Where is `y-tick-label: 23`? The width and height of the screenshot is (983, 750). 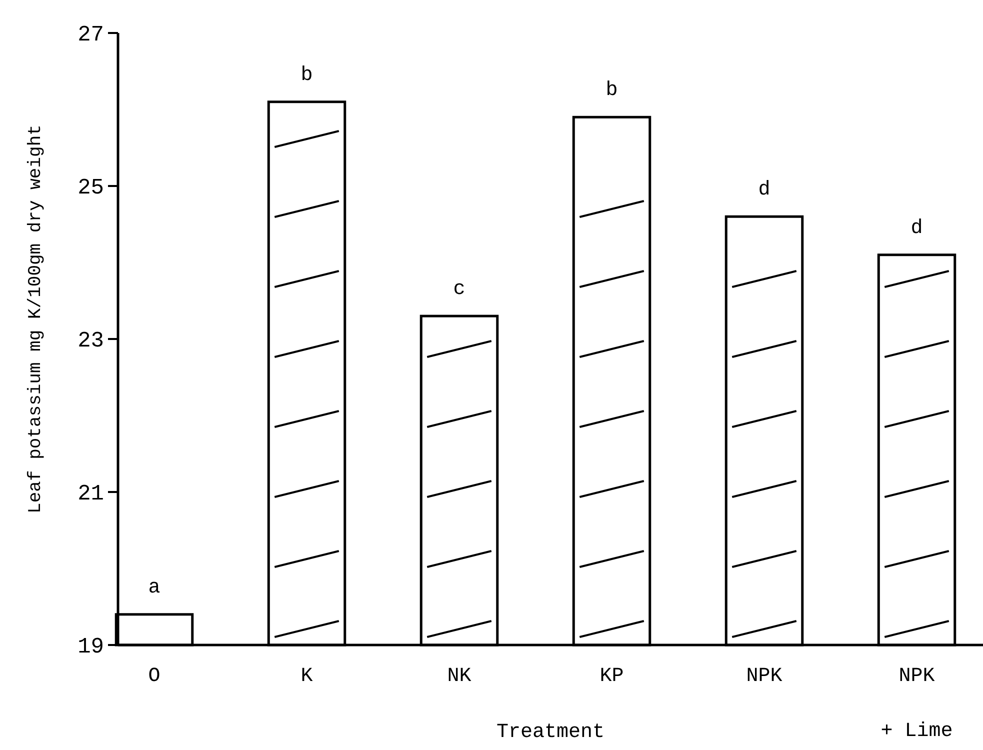
y-tick-label: 23 is located at coordinates (91, 341).